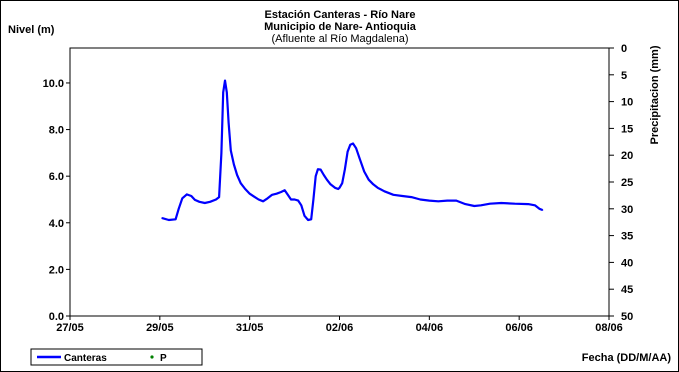 The height and width of the screenshot is (372, 679). Describe the element at coordinates (340, 15) in the screenshot. I see `chart-title: Estación Canteras - Río Nare` at that location.